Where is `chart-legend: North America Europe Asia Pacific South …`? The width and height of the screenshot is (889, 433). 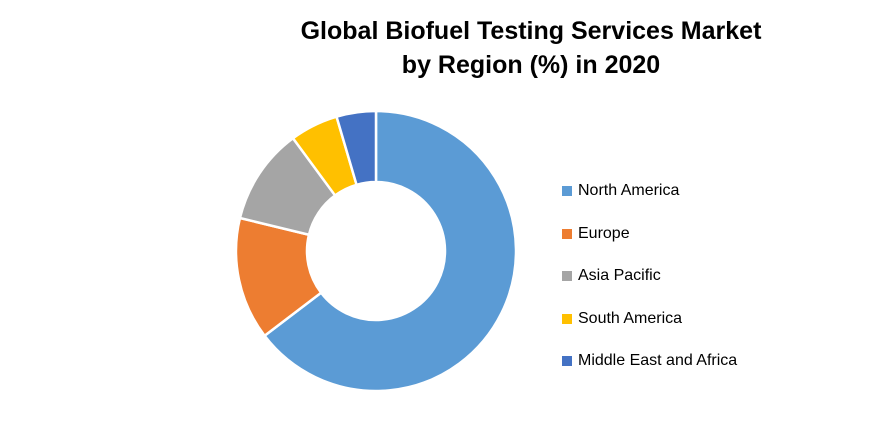
chart-legend: North America Europe Asia Pacific South … is located at coordinates (649, 276).